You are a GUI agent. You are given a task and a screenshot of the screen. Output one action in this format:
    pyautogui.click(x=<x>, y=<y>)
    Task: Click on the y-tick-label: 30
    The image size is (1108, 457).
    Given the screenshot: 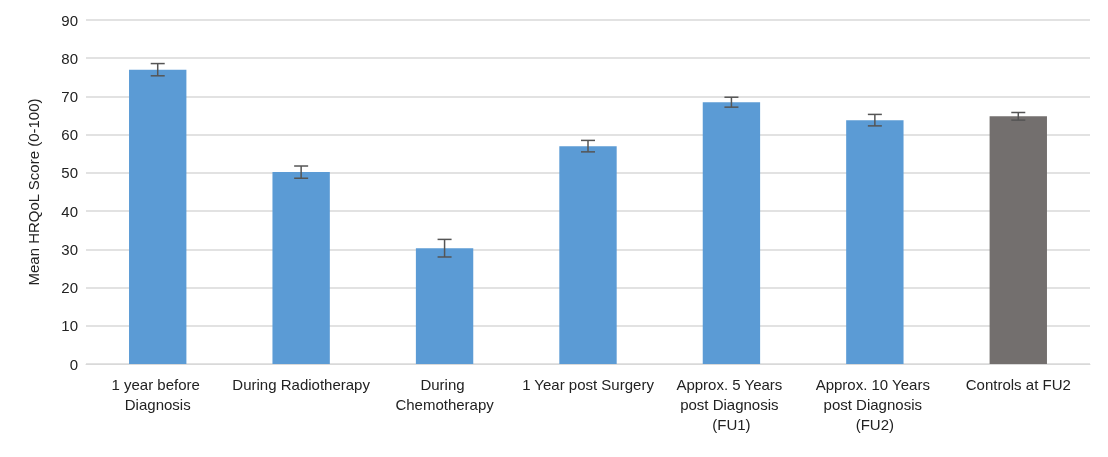 What is the action you would take?
    pyautogui.click(x=69, y=249)
    